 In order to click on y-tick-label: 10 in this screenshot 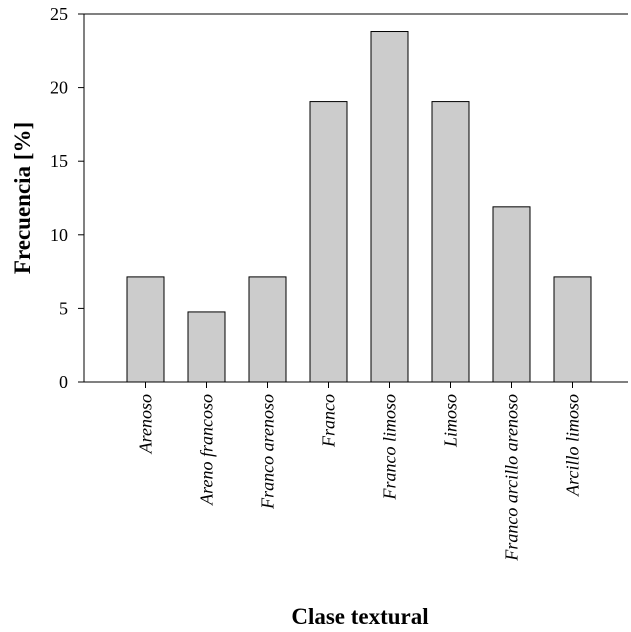, I will do `click(59, 235)`.